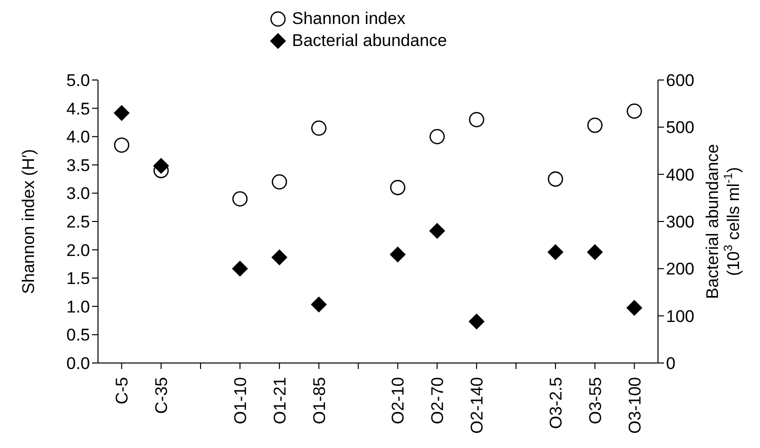 Image resolution: width=760 pixels, height=448 pixels. Describe the element at coordinates (556, 403) in the screenshot. I see `x-tick-label: O3-2.5` at that location.